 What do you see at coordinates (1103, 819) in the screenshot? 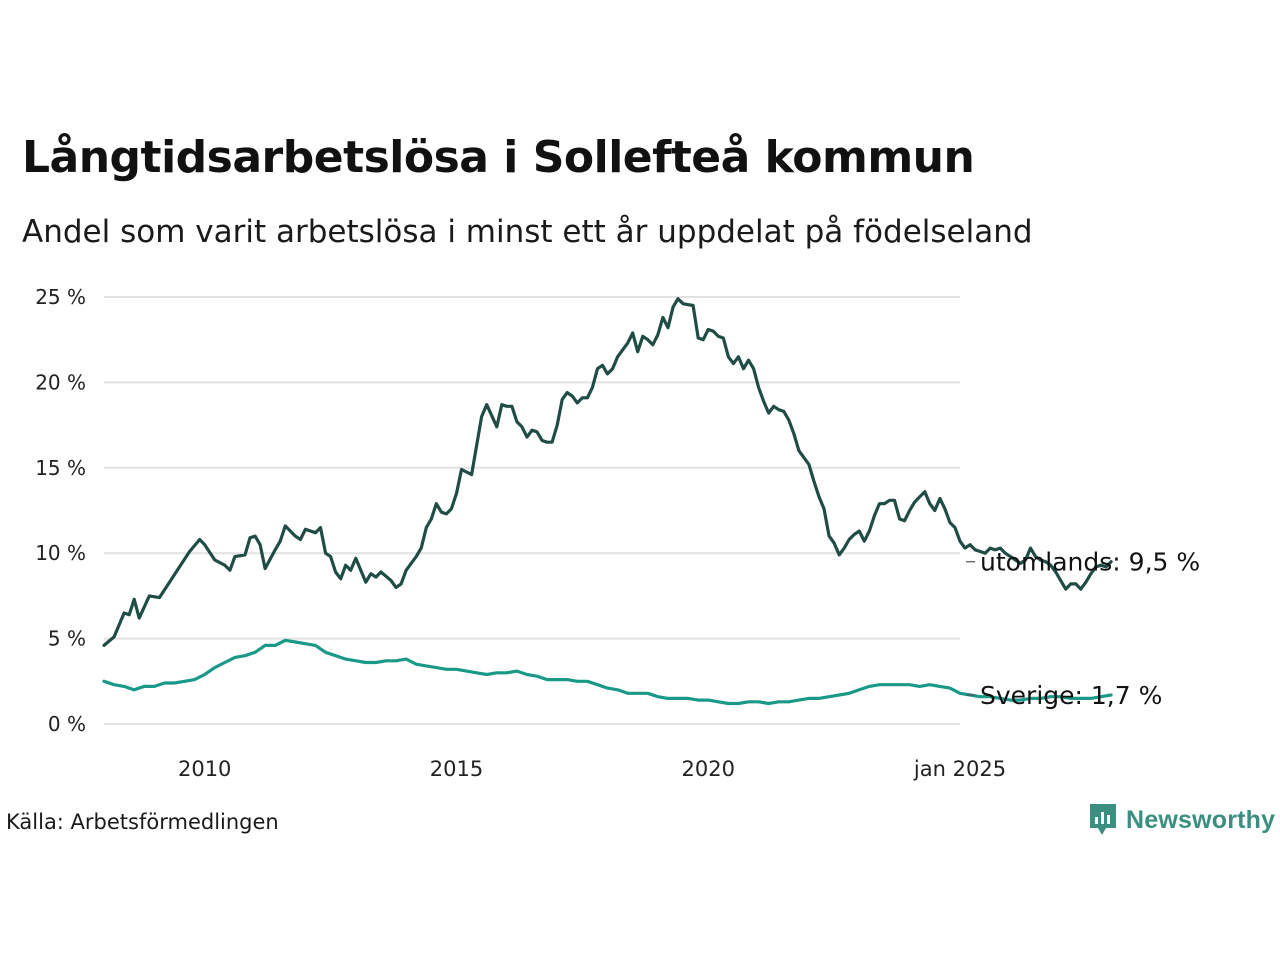
I see `newsworthy-logo-icon` at bounding box center [1103, 819].